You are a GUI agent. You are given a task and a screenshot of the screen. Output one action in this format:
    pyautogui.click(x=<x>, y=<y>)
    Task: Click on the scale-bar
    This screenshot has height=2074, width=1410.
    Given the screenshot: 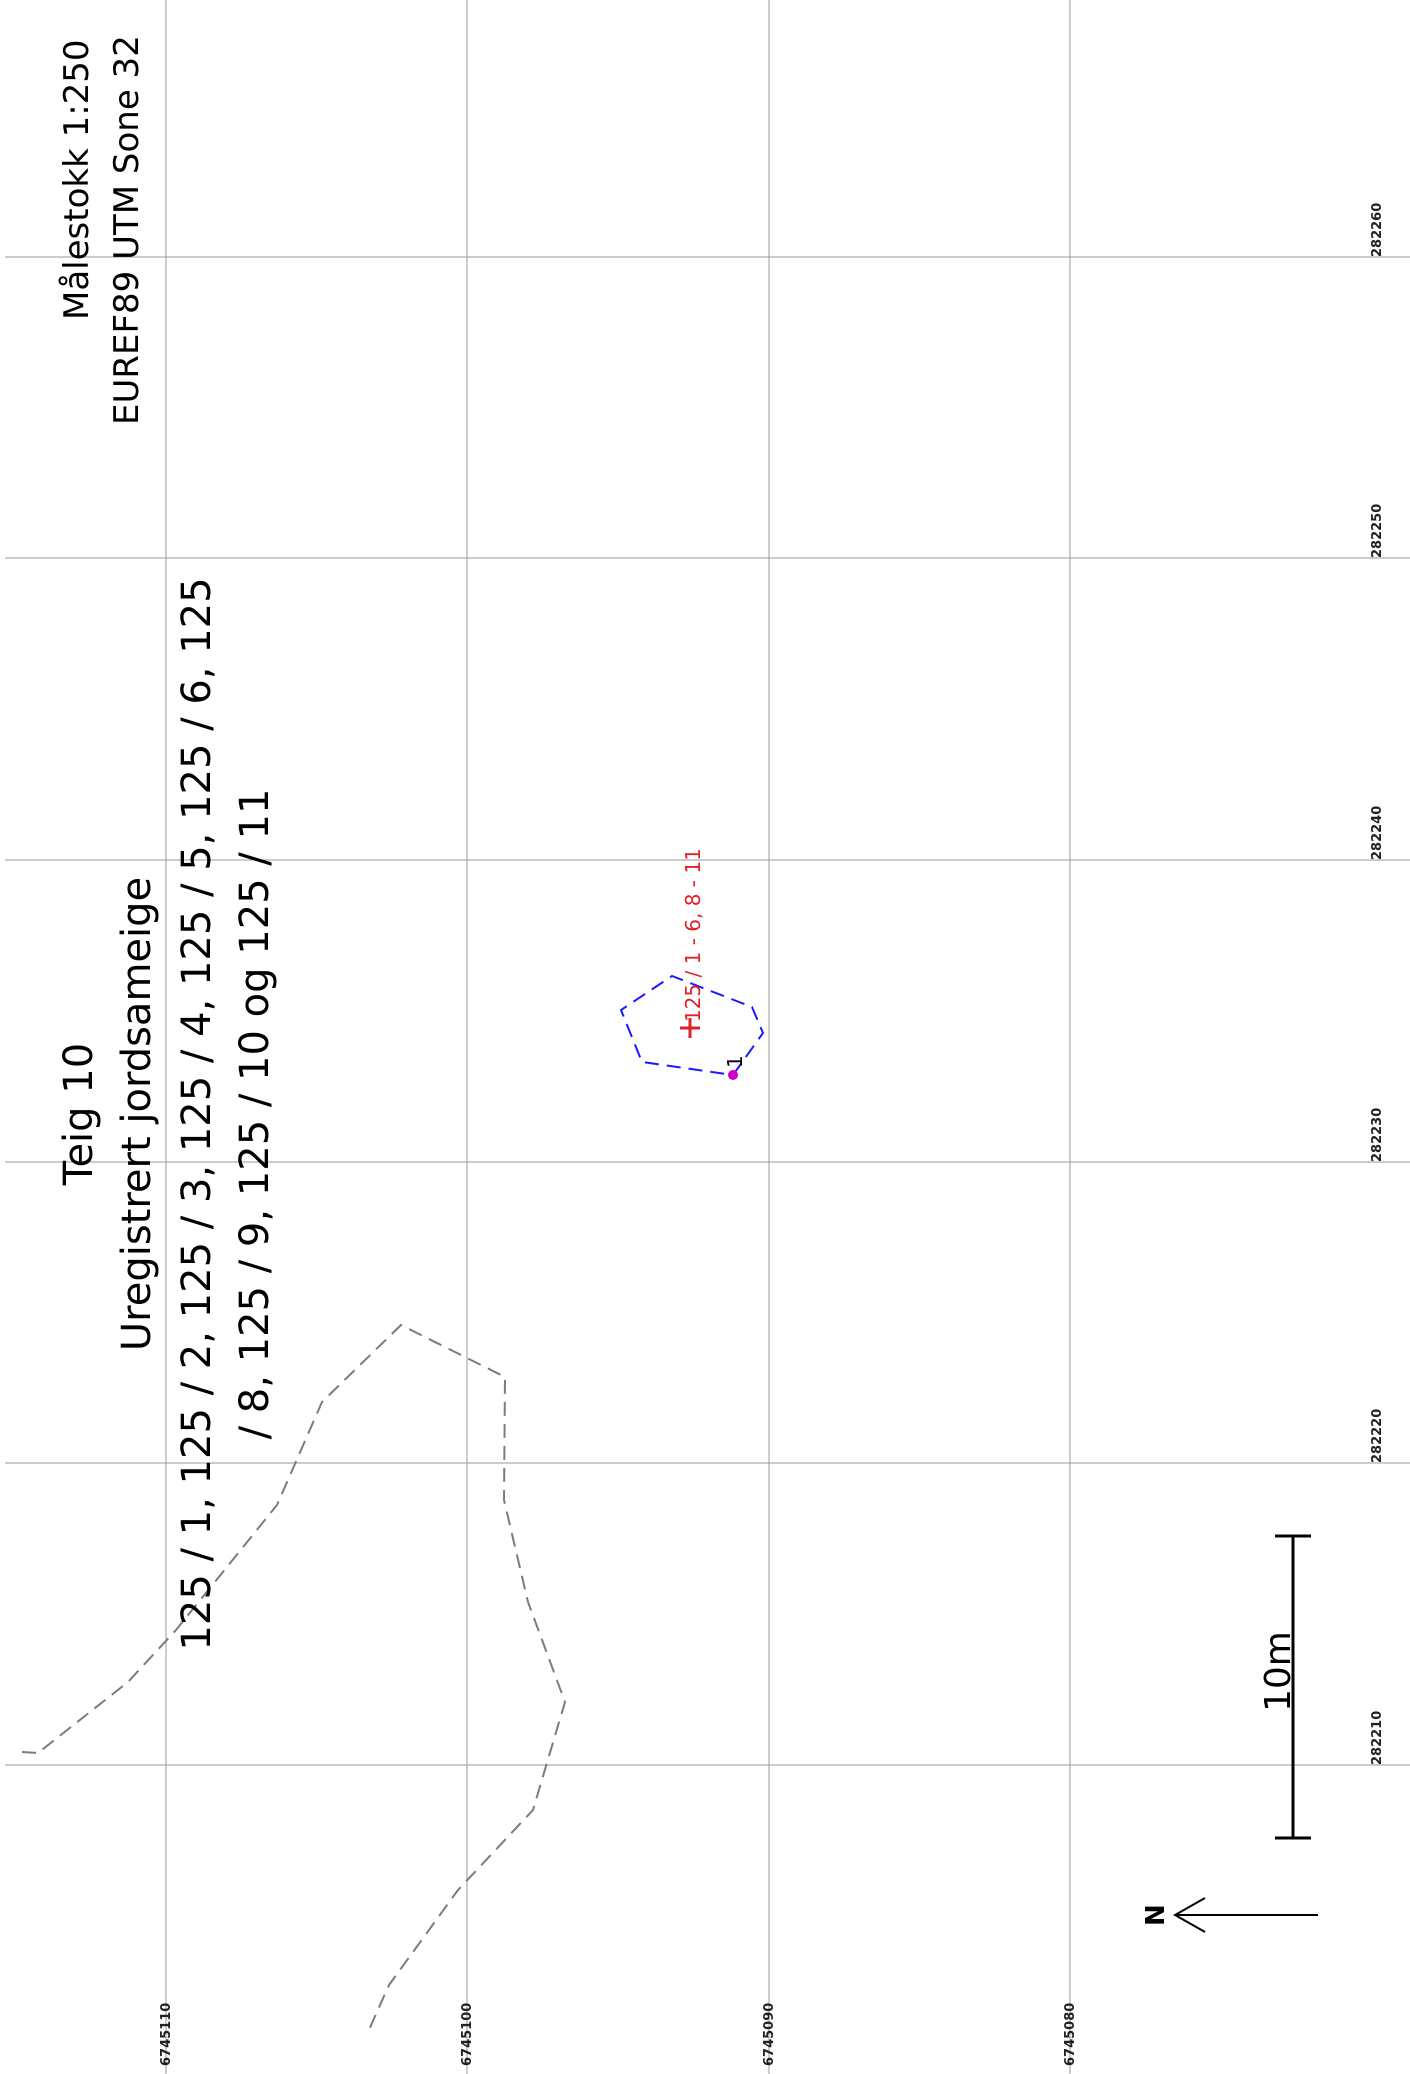 What is the action you would take?
    pyautogui.click(x=1293, y=1687)
    